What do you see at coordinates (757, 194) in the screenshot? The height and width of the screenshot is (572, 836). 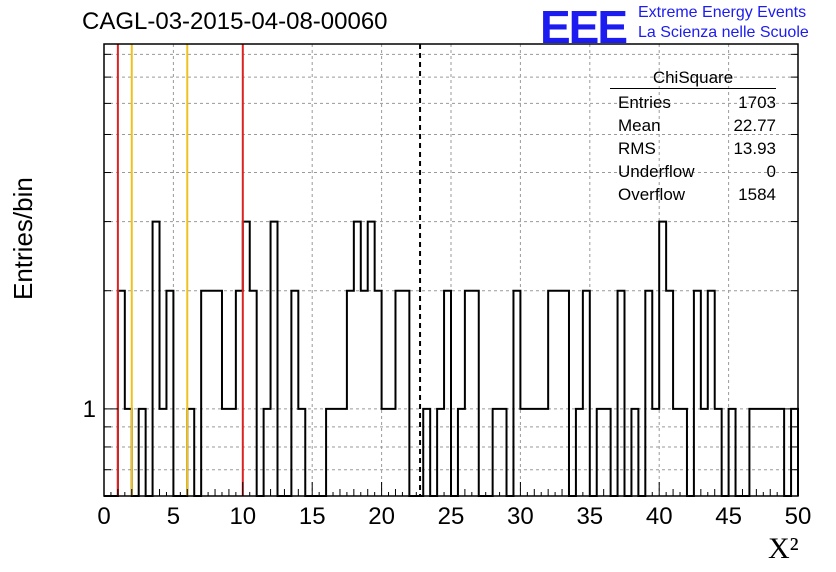 I see `stats-value: 1584` at bounding box center [757, 194].